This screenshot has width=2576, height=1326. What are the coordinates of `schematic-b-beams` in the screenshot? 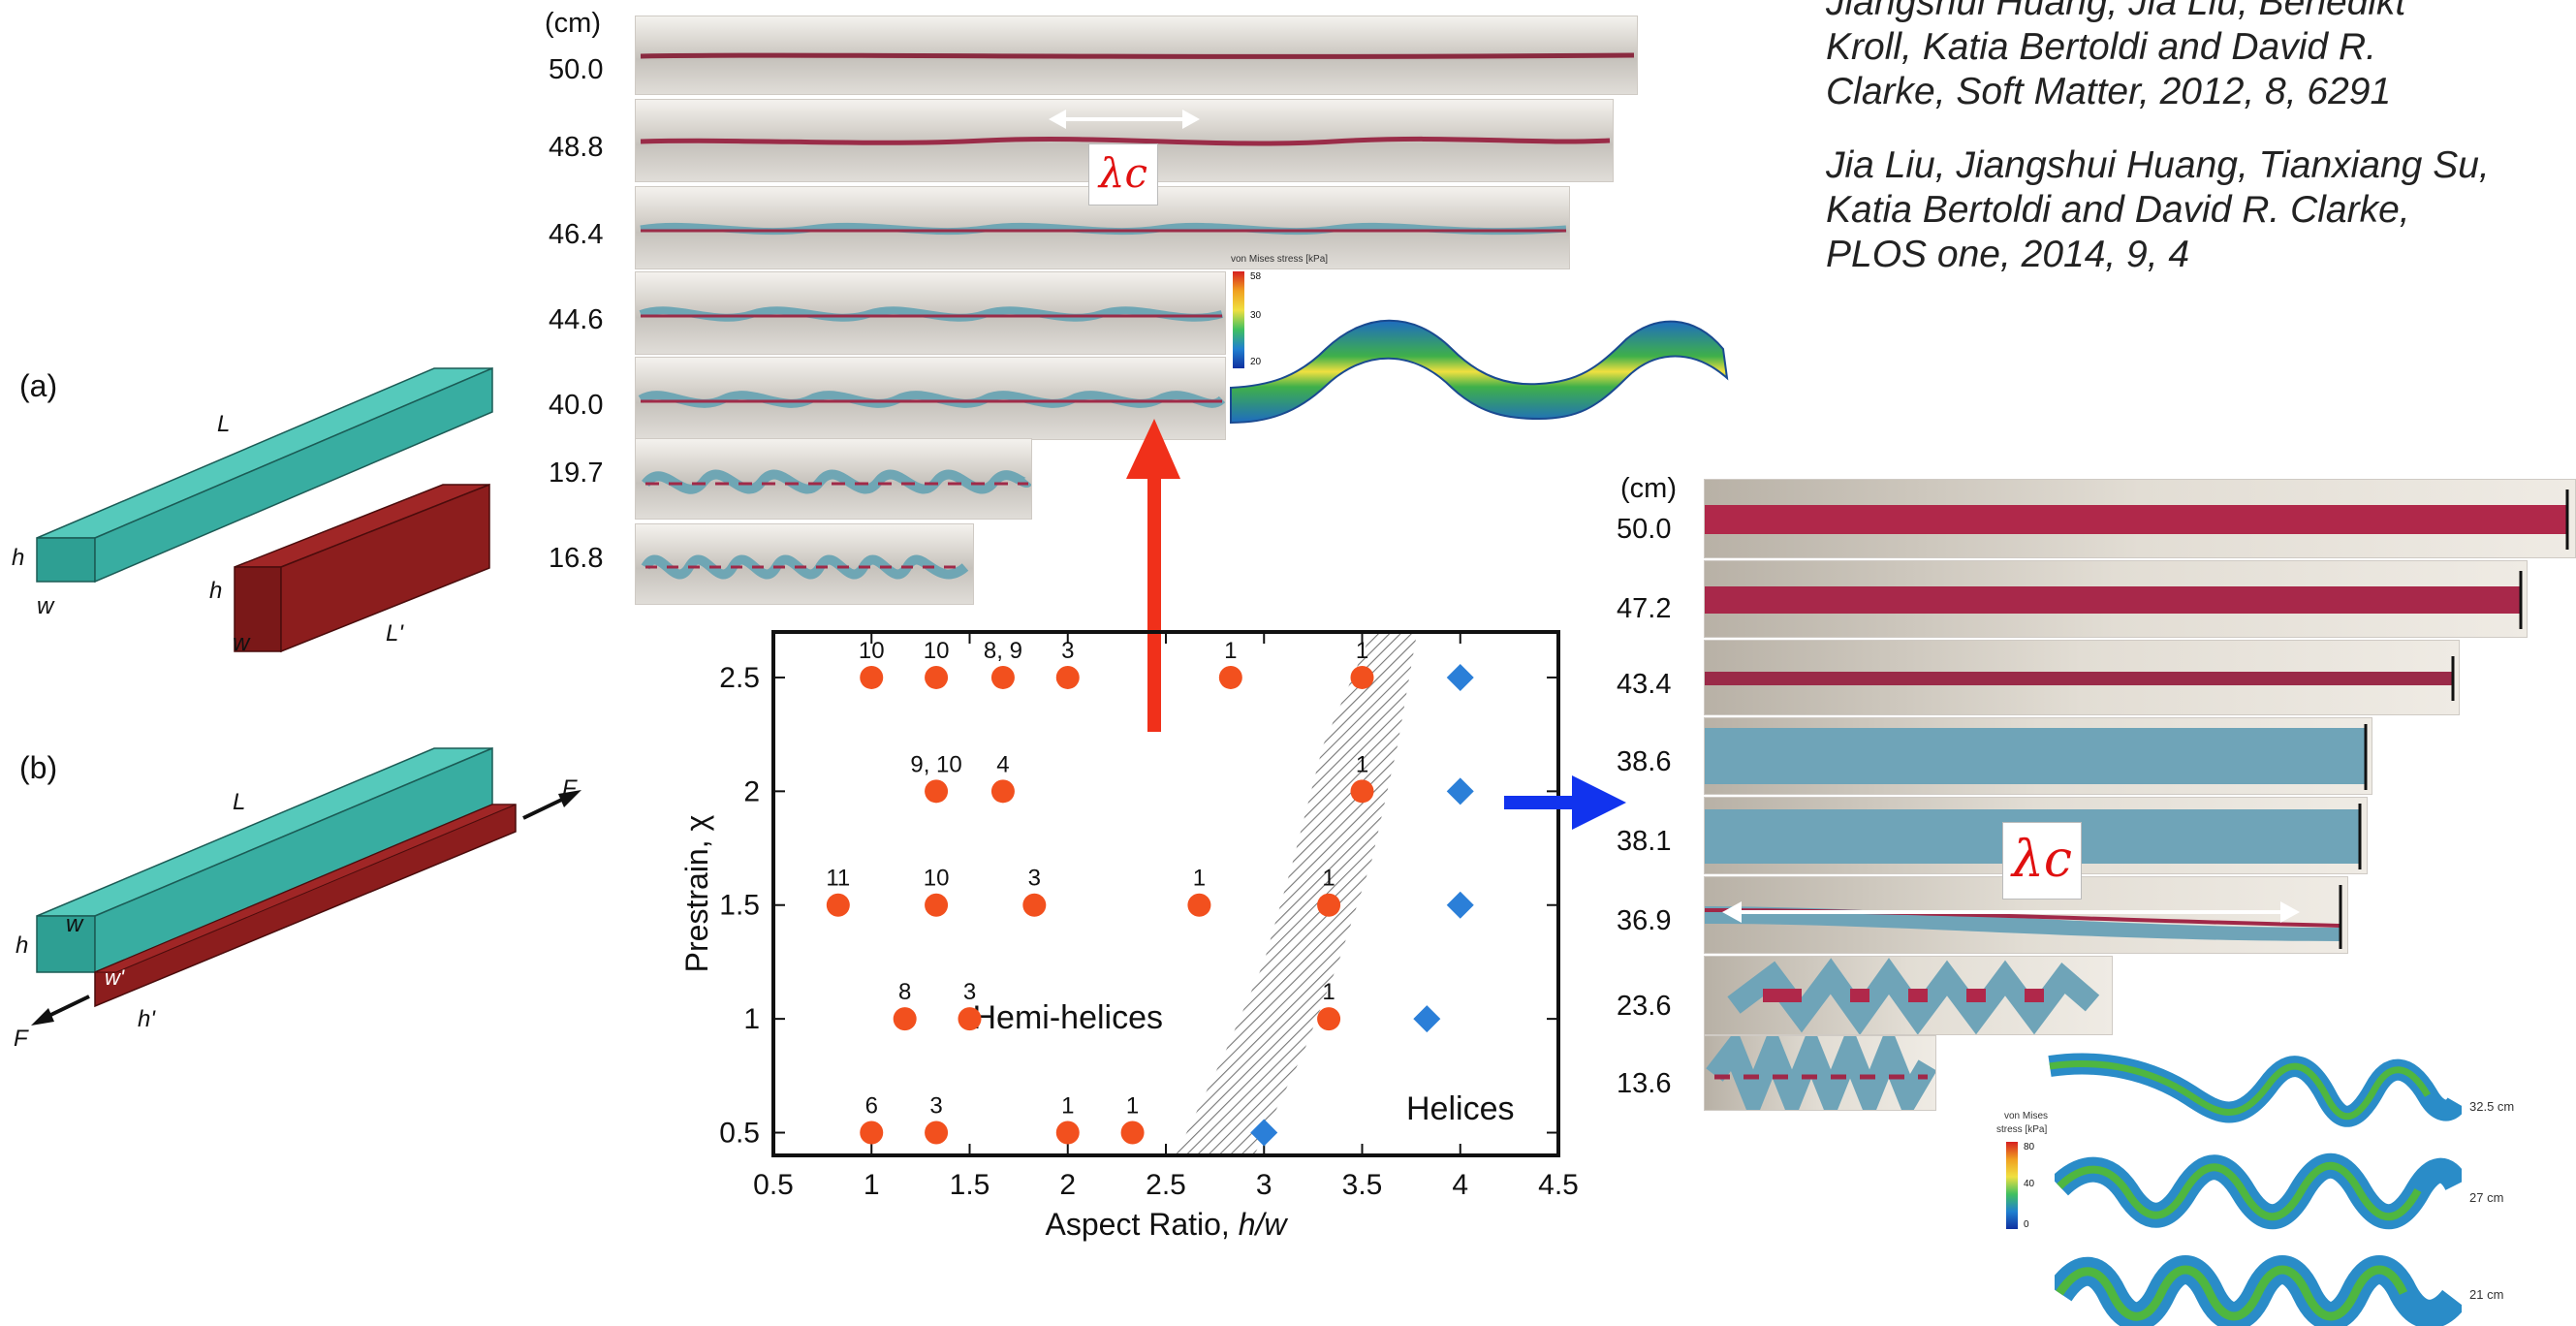 It's located at (306, 886).